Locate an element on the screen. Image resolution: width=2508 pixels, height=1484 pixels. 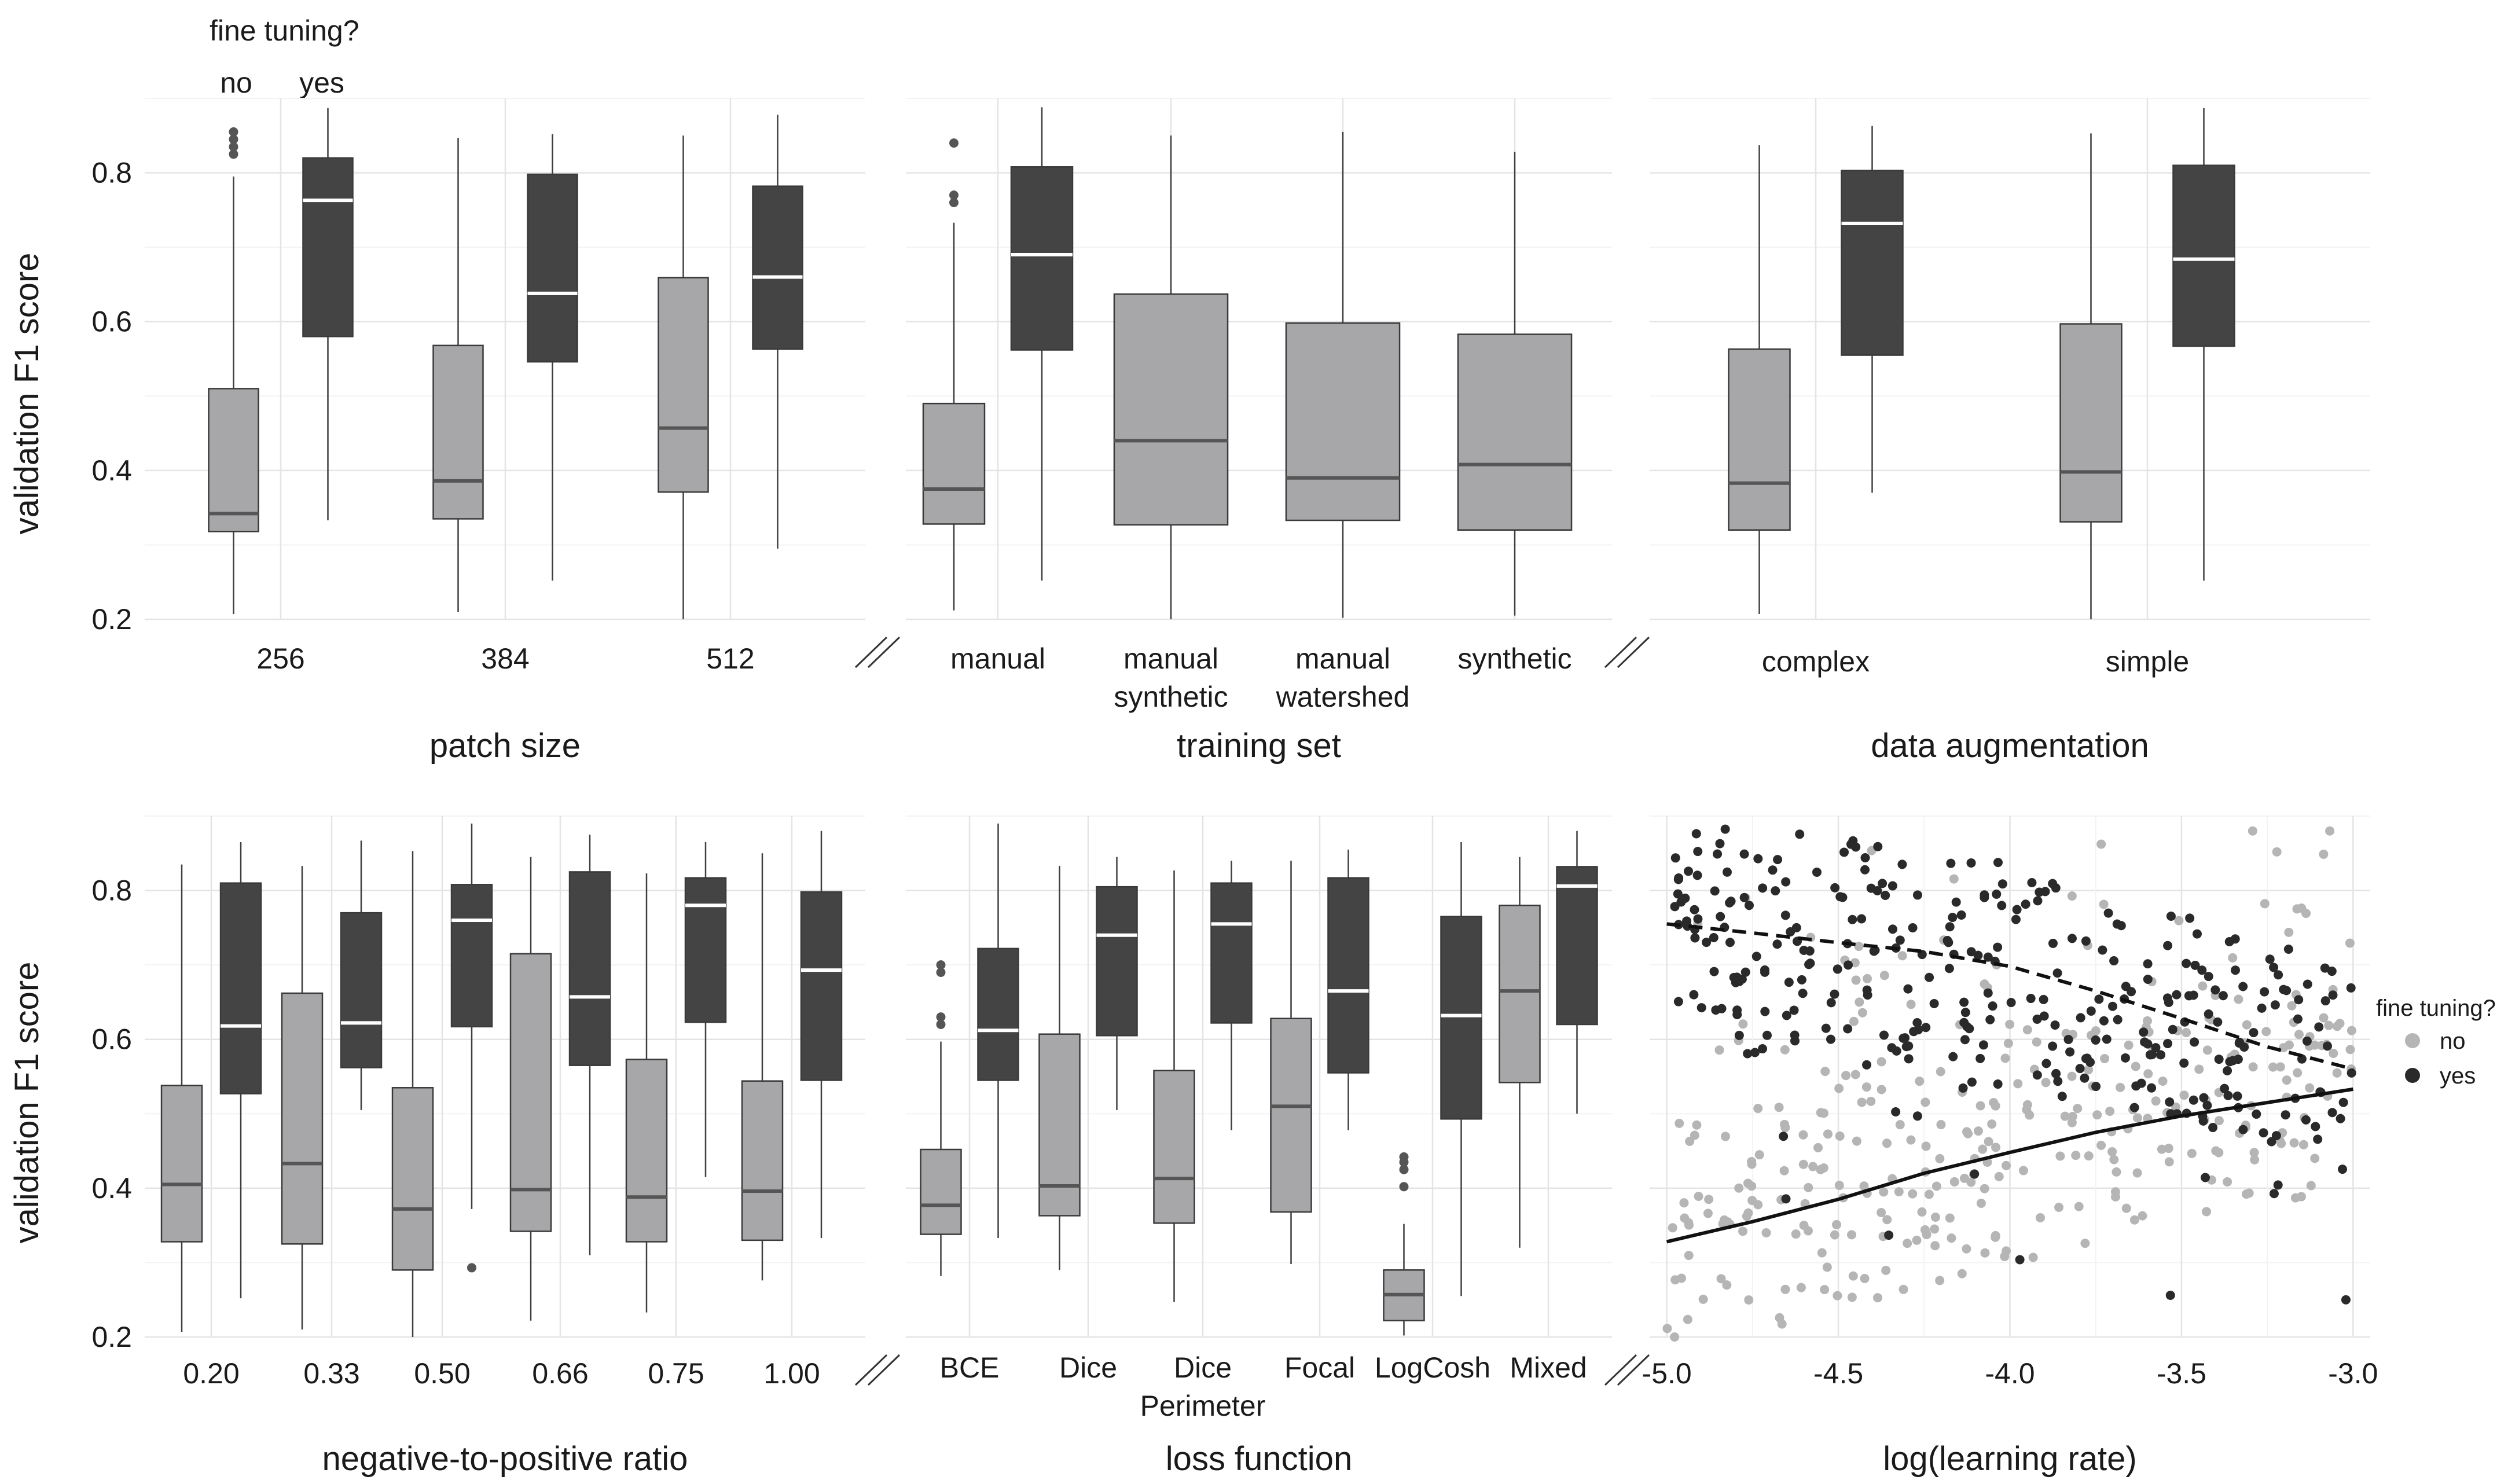
box-data-augmentation-1-yes is located at coordinates (2203, 345).